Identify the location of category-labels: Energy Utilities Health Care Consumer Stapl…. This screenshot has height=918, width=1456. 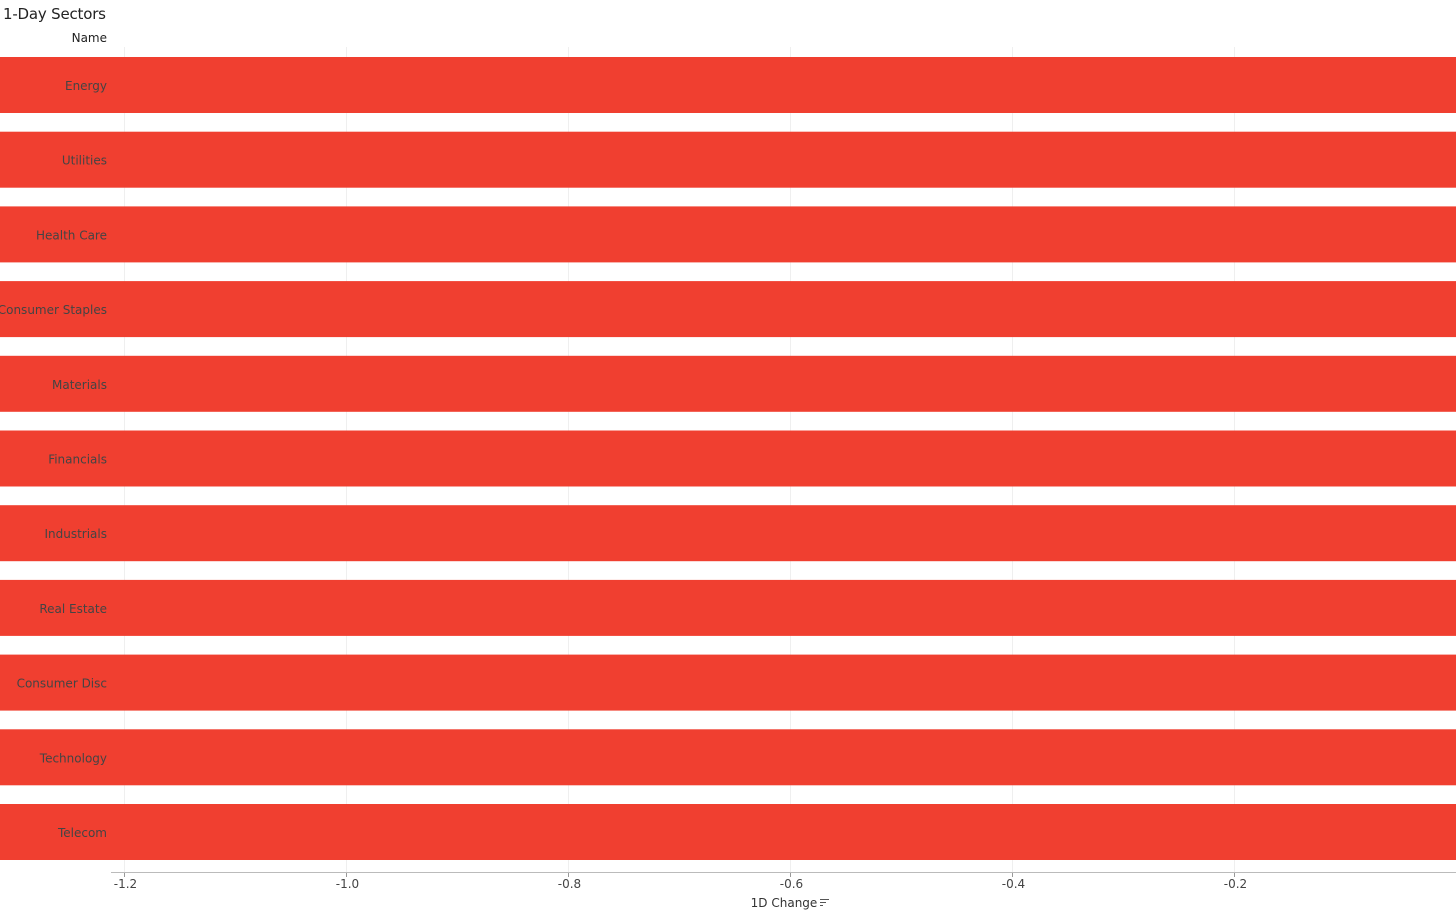
(53, 459).